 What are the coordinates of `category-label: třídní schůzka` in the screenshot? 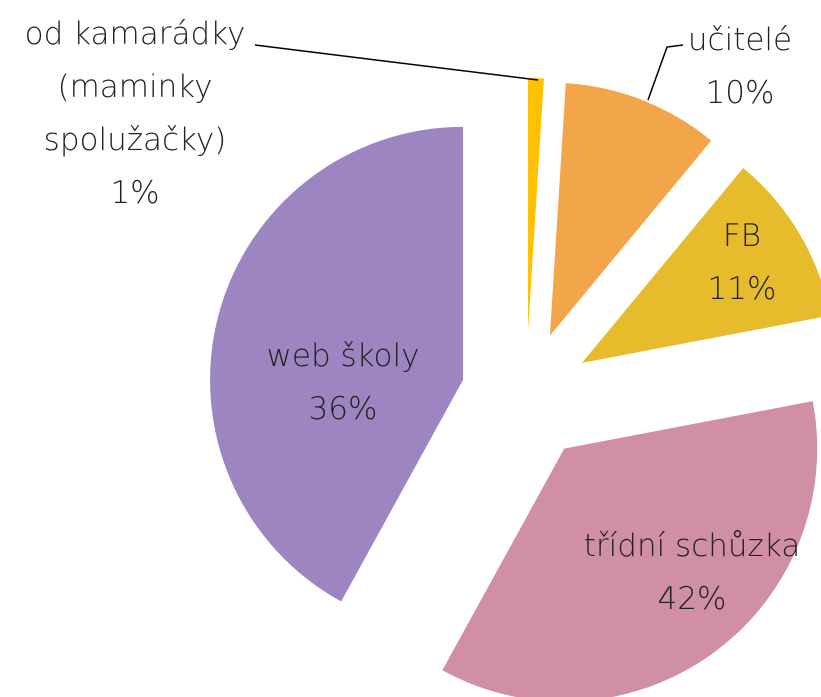 It's located at (692, 546).